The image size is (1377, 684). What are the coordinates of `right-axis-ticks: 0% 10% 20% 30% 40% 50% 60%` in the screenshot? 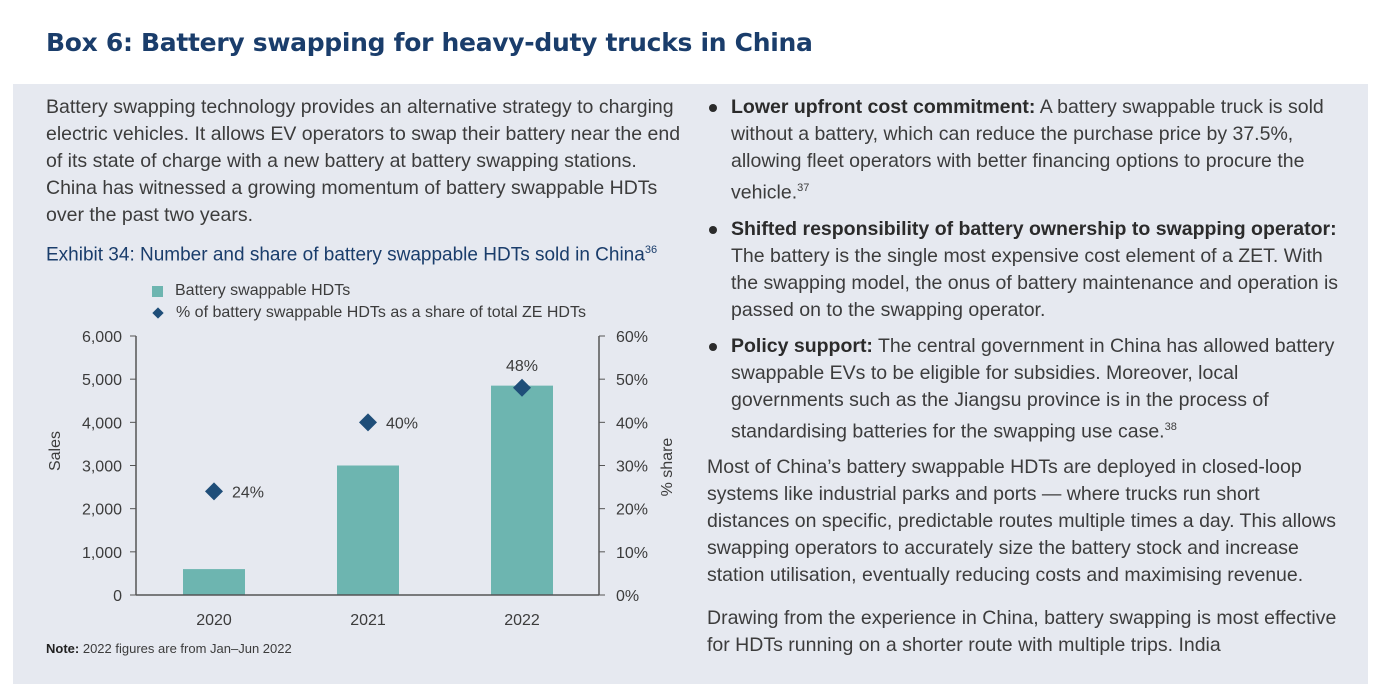 It's located at (623, 467).